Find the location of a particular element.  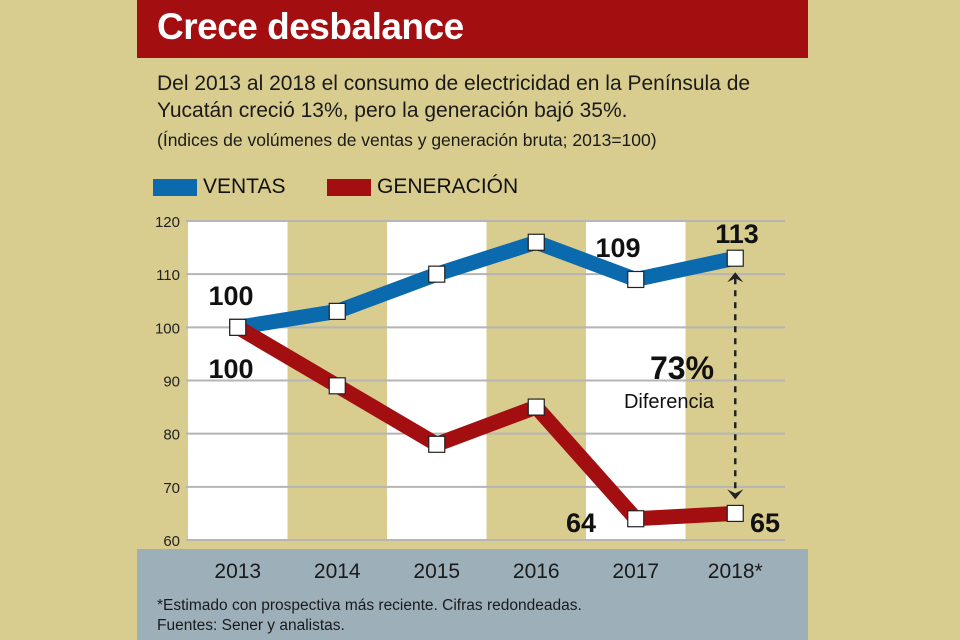

chart-title: Crece desbalance is located at coordinates (310, 26).